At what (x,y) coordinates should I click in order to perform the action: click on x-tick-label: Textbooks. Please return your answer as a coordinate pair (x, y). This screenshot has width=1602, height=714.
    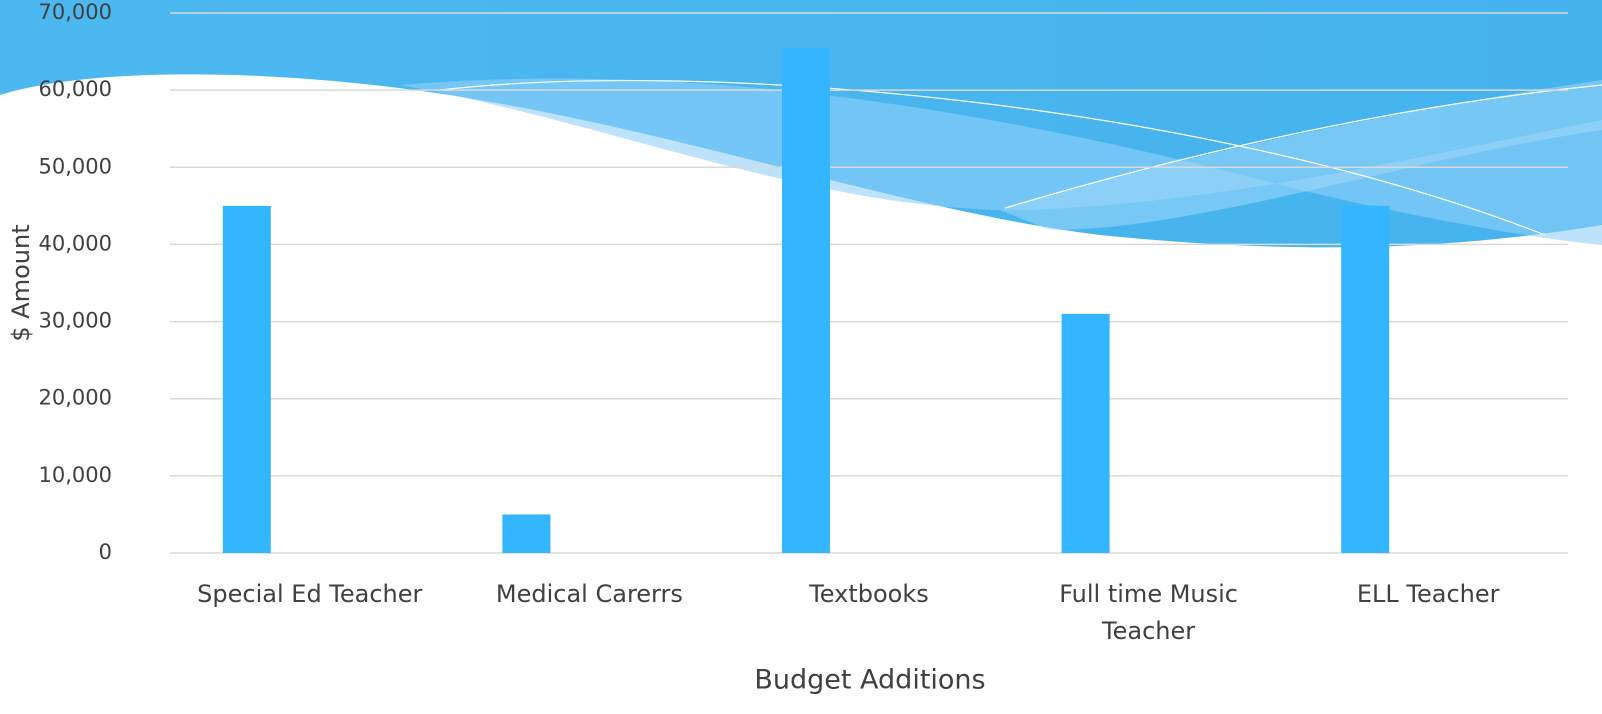
    Looking at the image, I should click on (869, 594).